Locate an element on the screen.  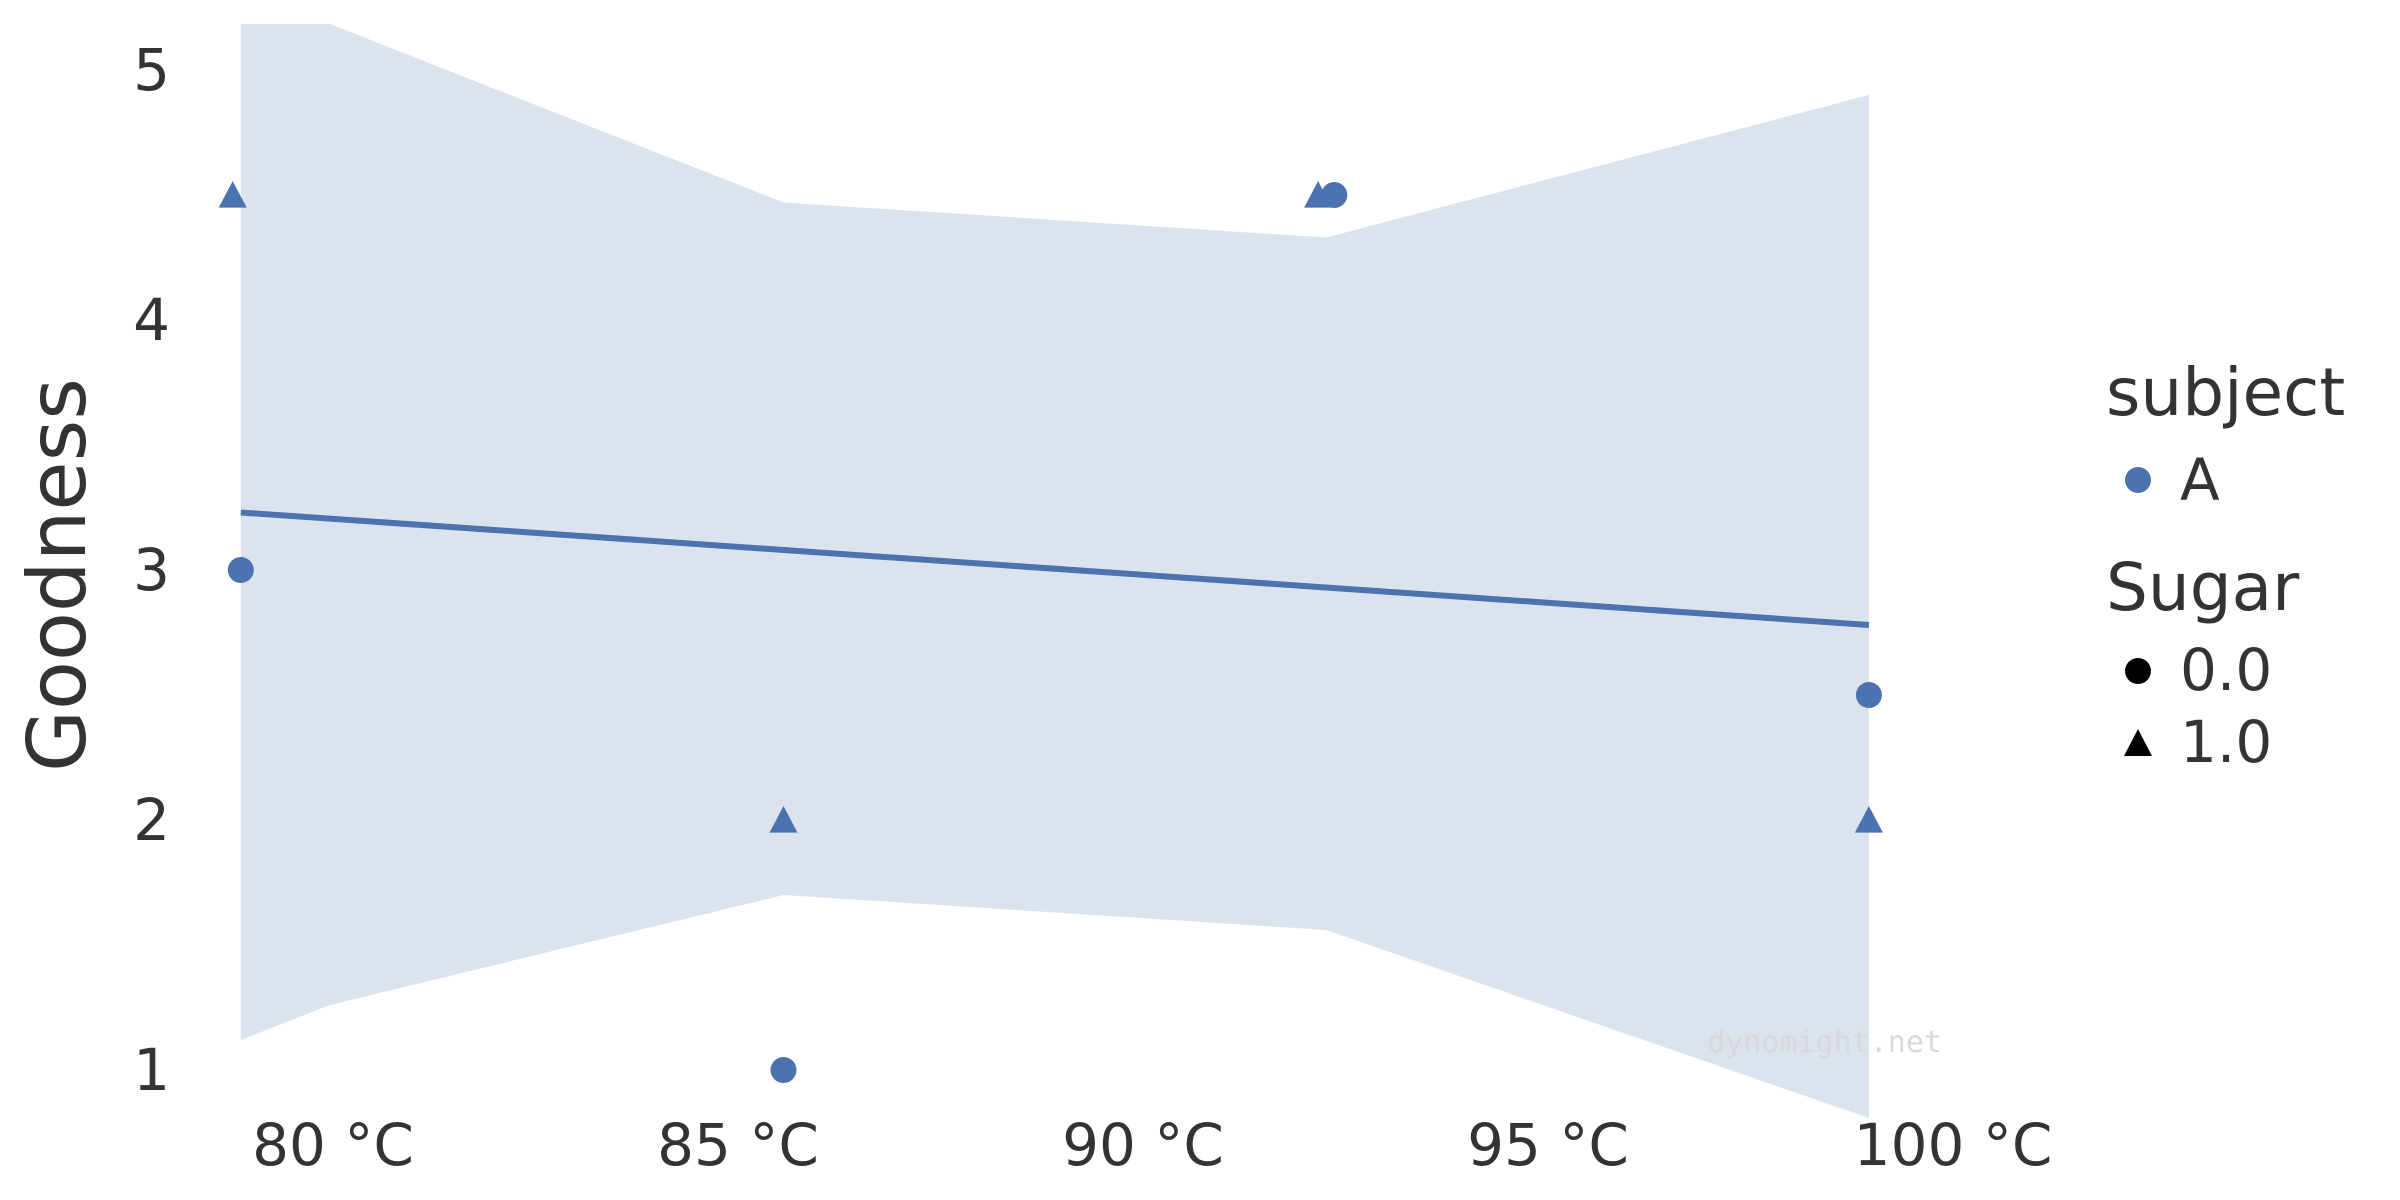
legend: subject A Sugar 0.0 1.0 is located at coordinates (2225, 565).